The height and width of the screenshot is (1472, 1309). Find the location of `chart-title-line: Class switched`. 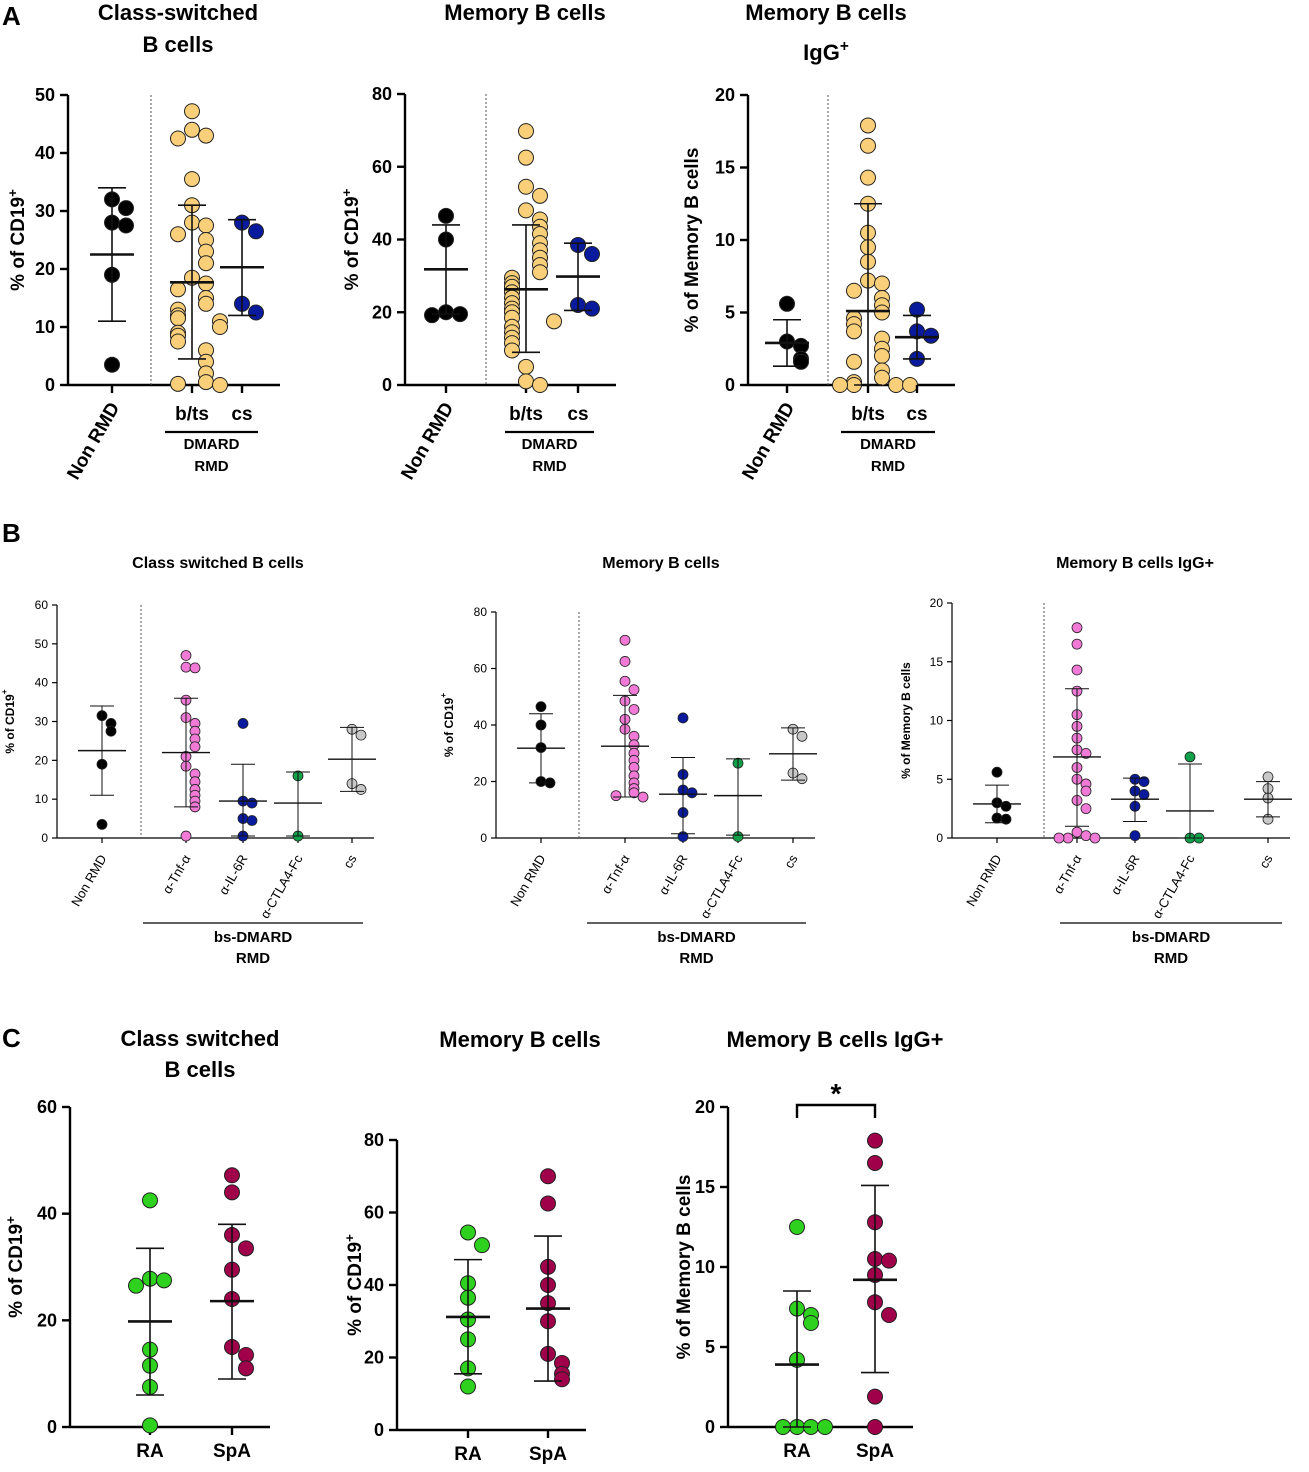

chart-title-line: Class switched is located at coordinates (200, 1038).